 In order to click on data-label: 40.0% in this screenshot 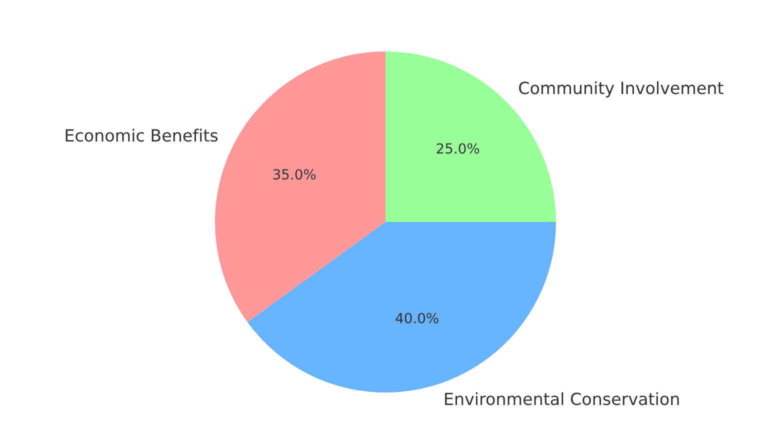, I will do `click(417, 318)`.